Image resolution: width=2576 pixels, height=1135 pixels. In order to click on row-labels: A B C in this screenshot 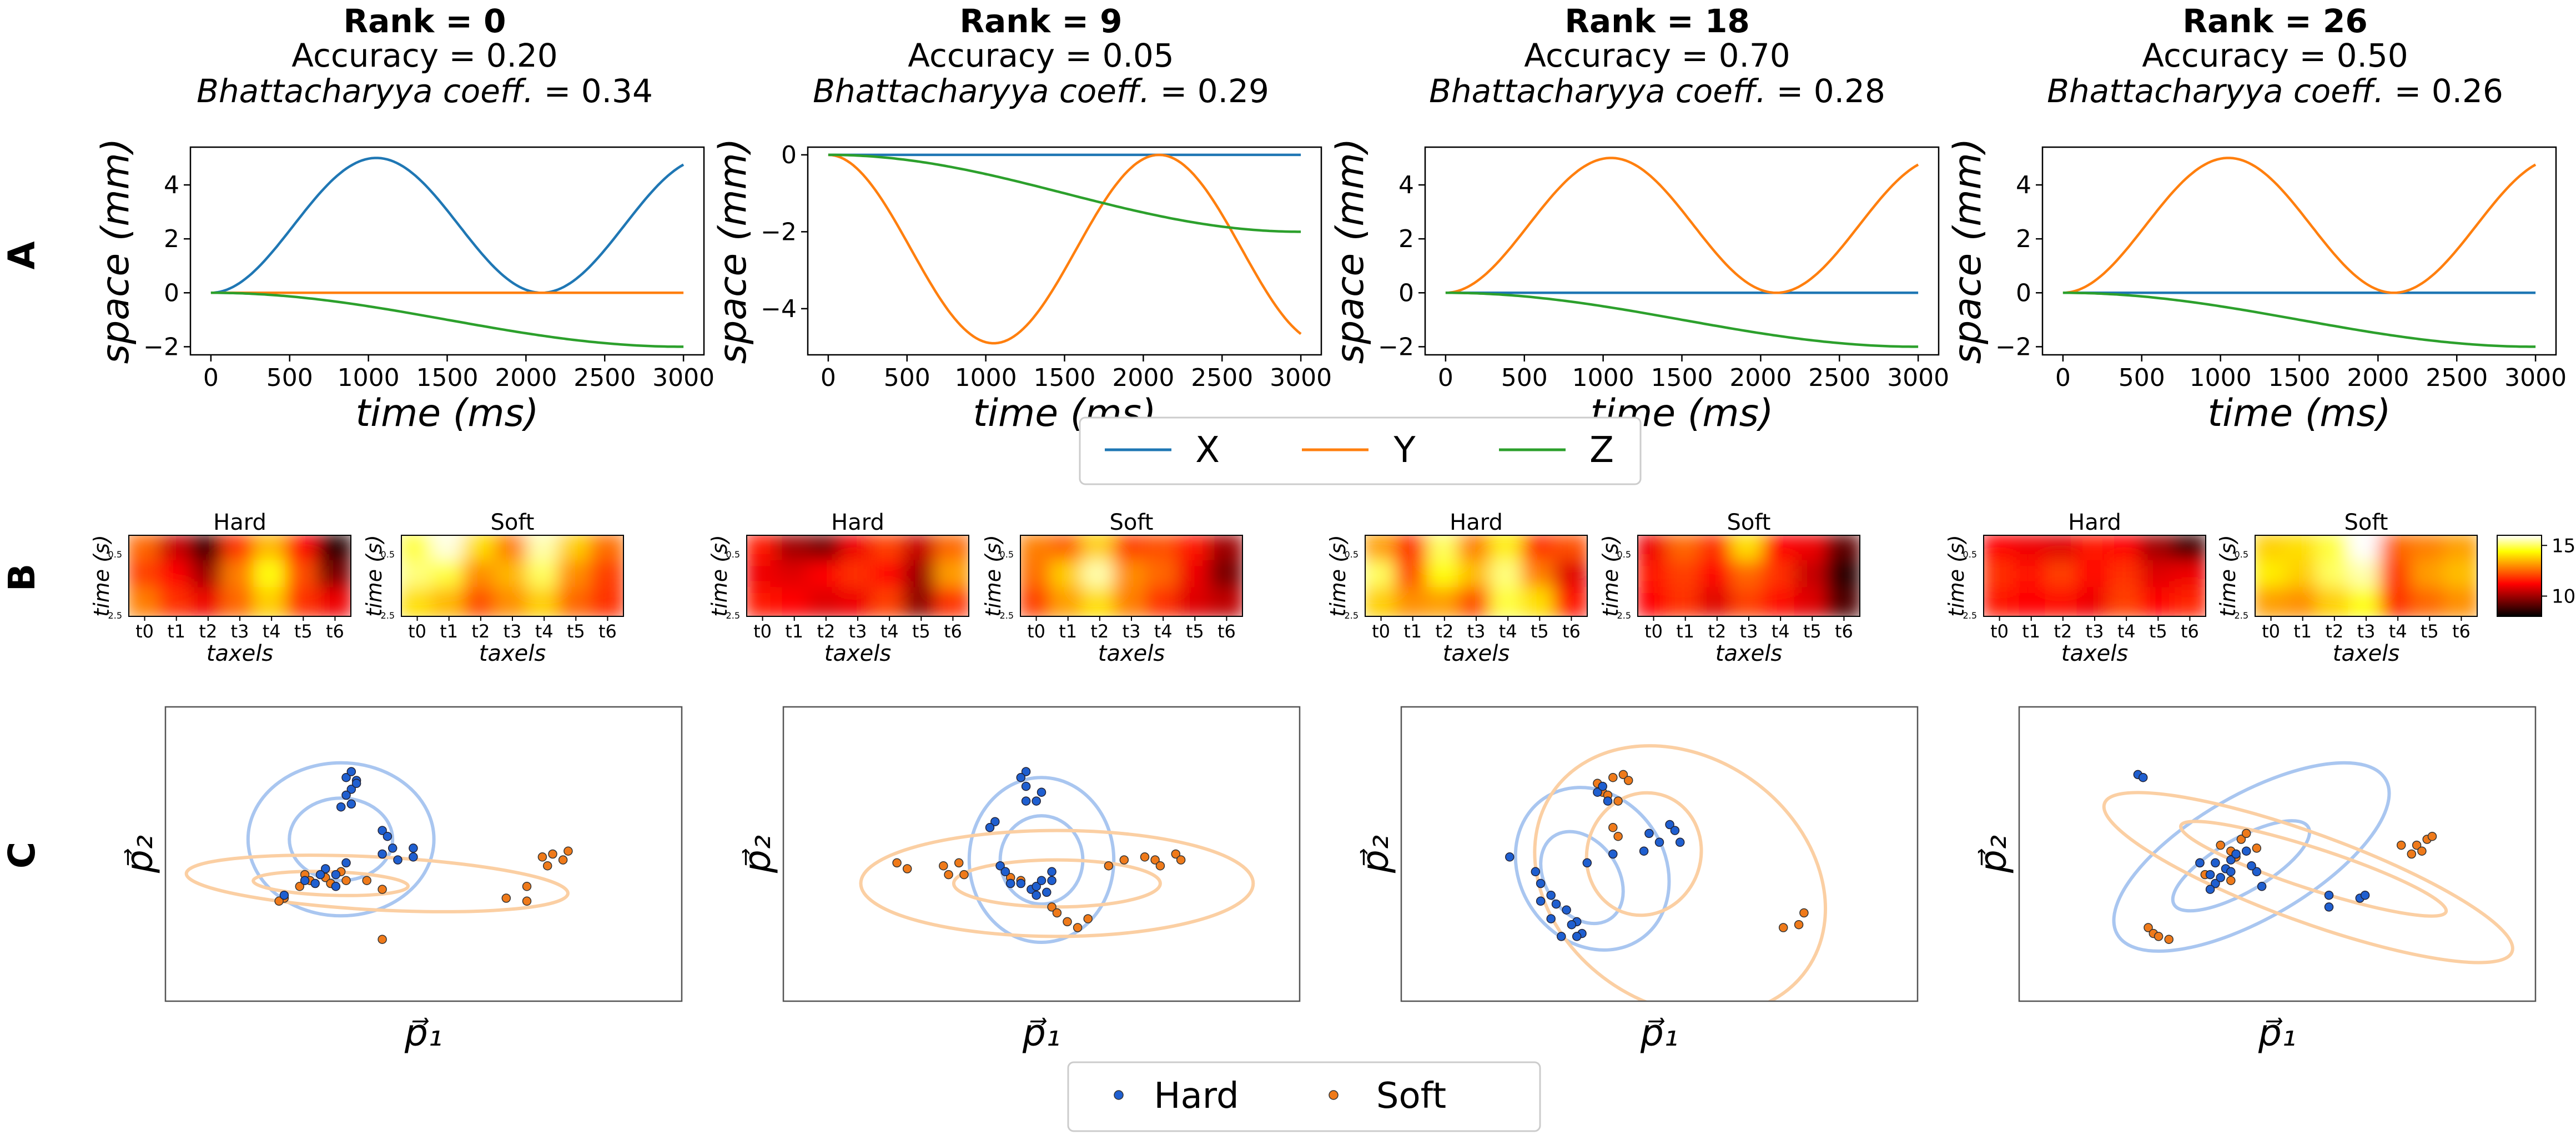, I will do `click(22, 554)`.